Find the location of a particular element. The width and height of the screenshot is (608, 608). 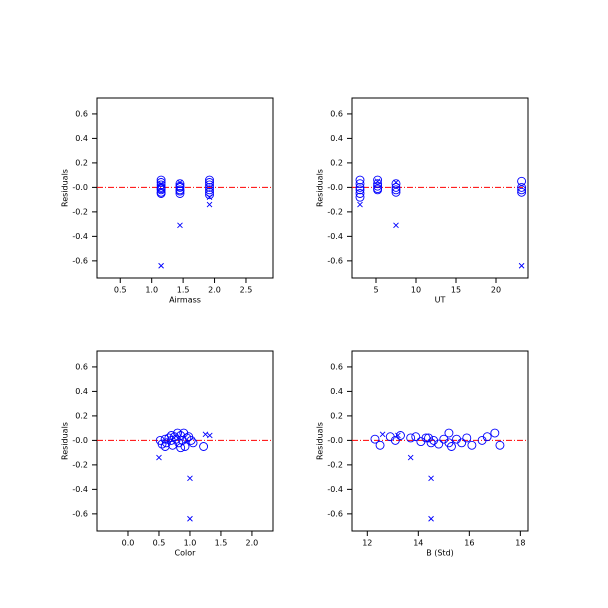

x-axis-label: Color is located at coordinates (186, 553).